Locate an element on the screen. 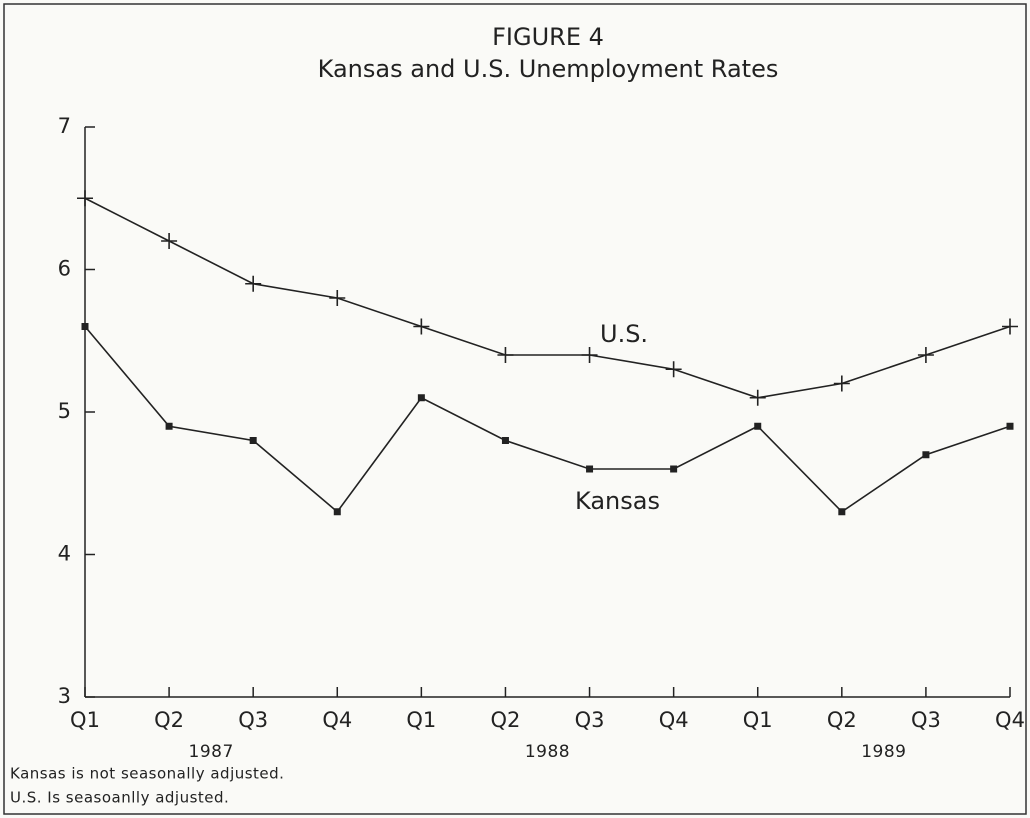 The width and height of the screenshot is (1030, 818). chart-subtitle: Kansas and U.S. Unemployment Rates is located at coordinates (548, 69).